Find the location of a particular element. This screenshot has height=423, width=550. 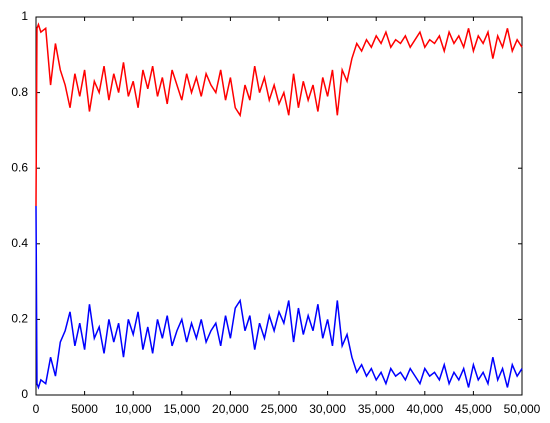

y-tick-label: 0.6 is located at coordinates (19, 167).